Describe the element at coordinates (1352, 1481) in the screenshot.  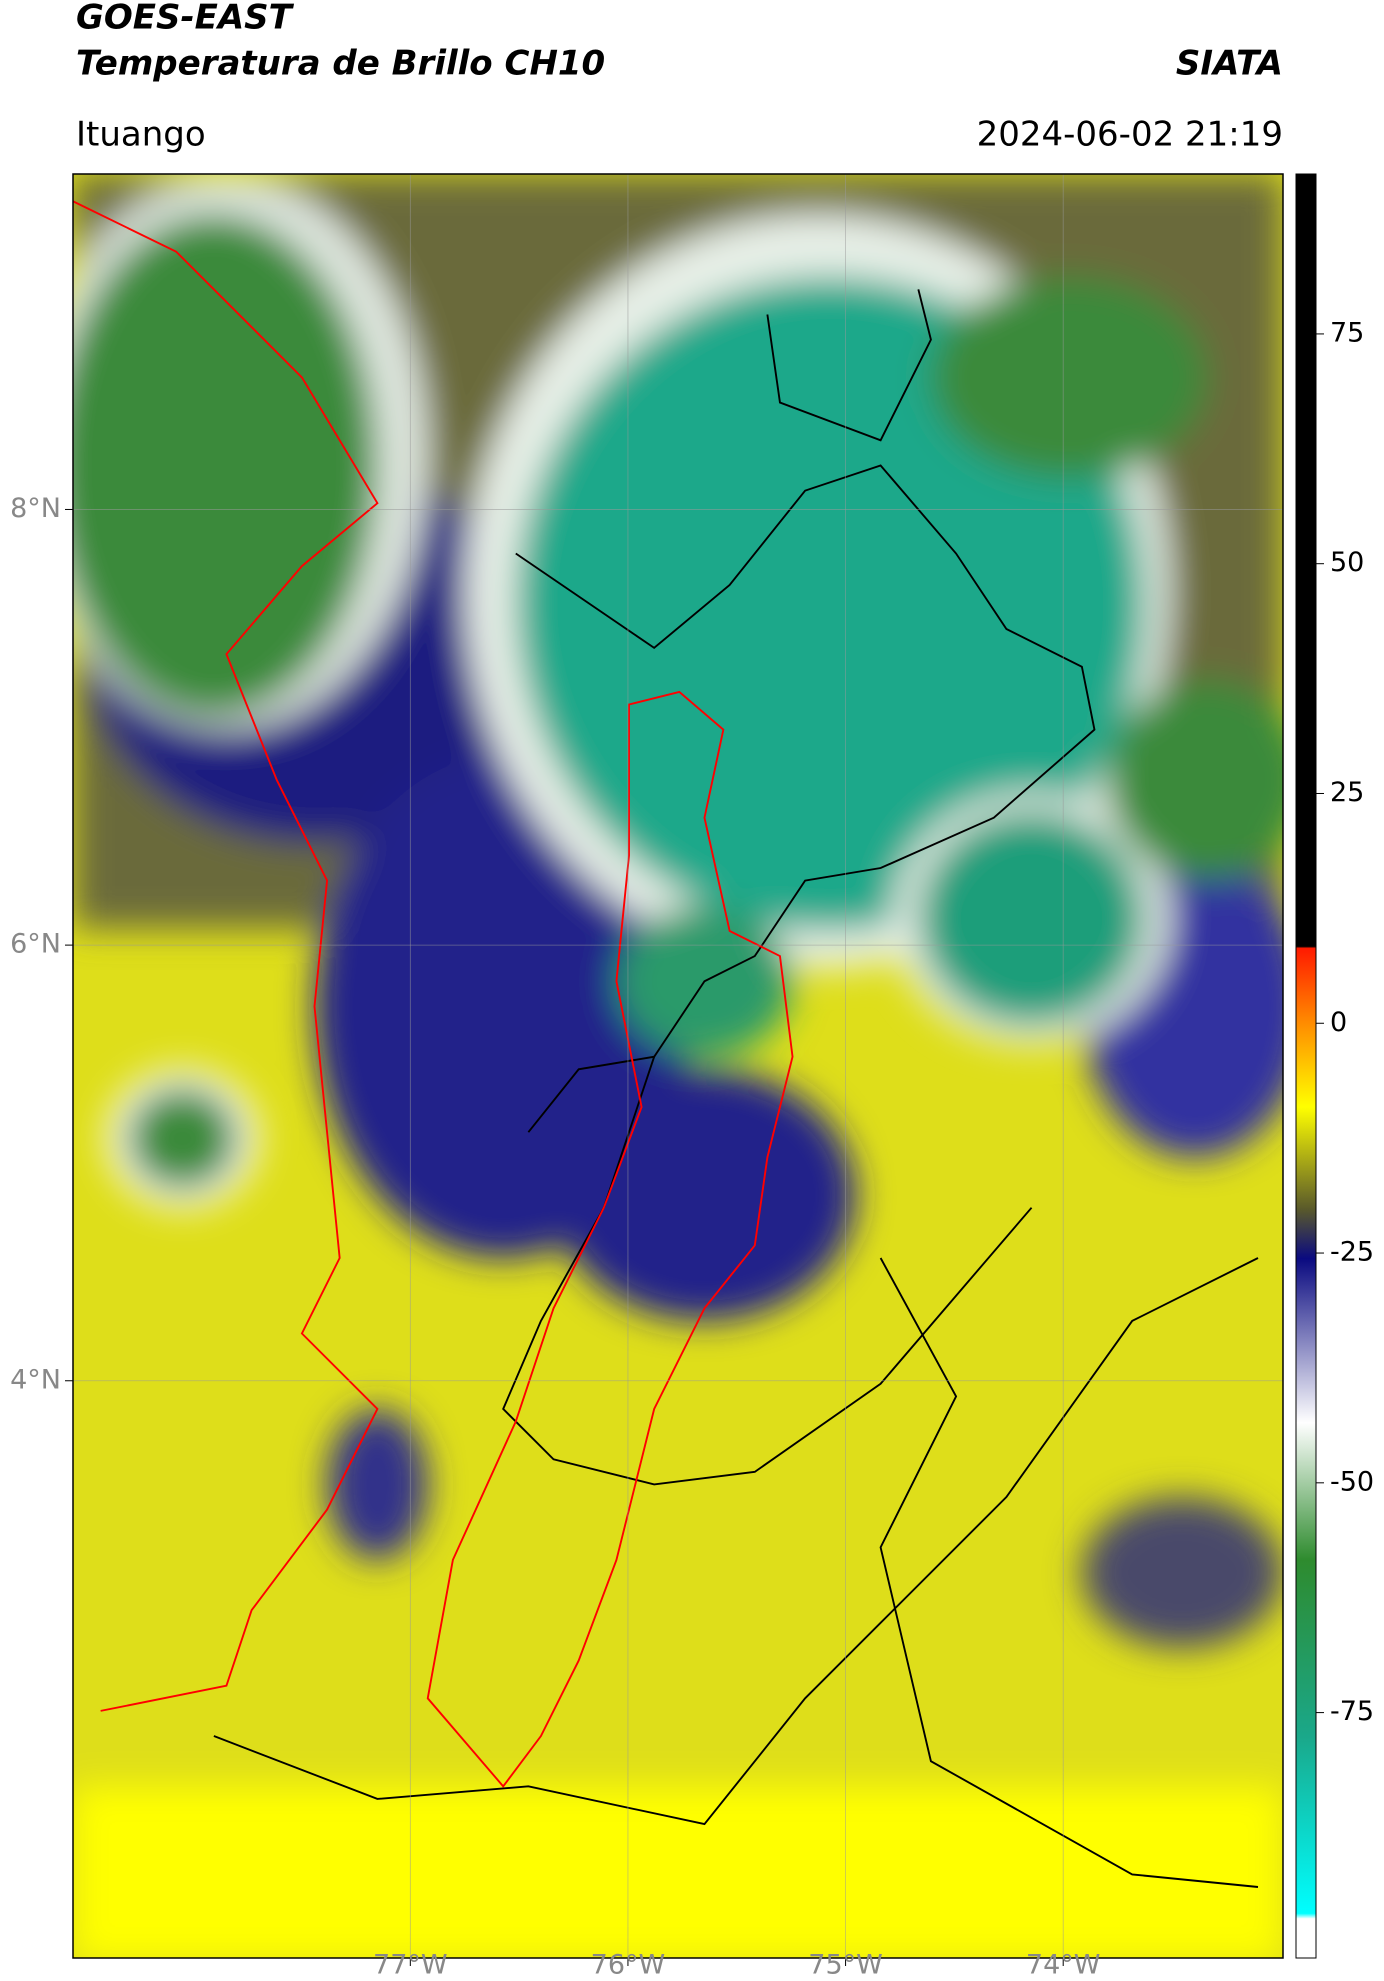
I see `colorbar-label: -50` at that location.